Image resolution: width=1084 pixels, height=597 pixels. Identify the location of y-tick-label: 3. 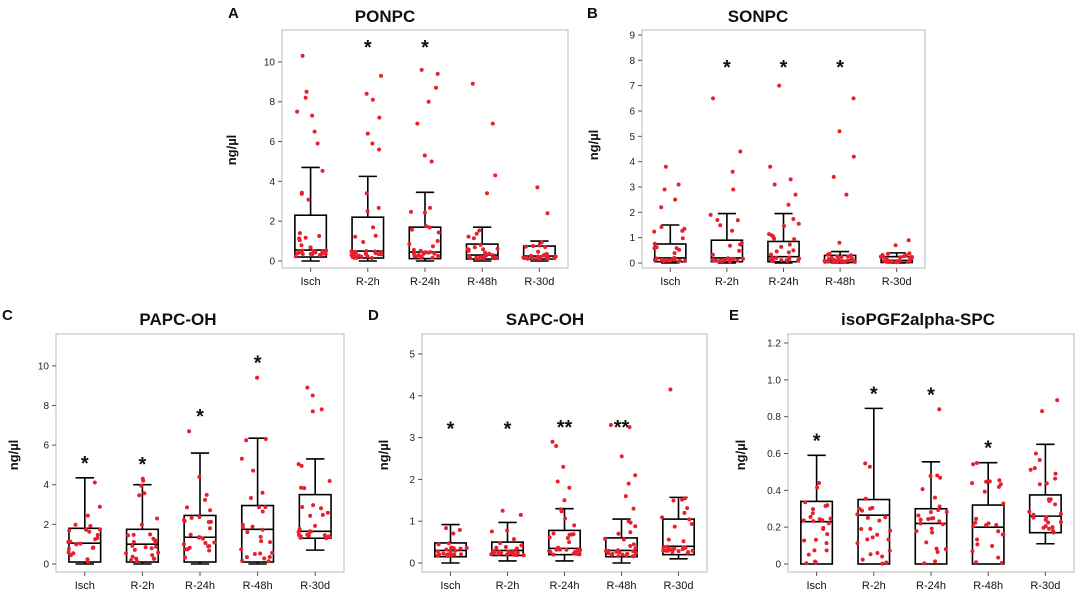
(412, 438).